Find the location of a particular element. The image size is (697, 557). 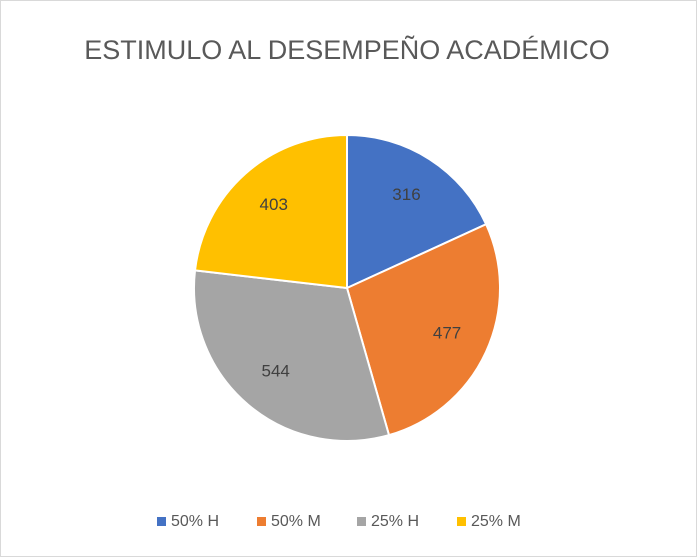

legend-label: 50% H is located at coordinates (195, 521).